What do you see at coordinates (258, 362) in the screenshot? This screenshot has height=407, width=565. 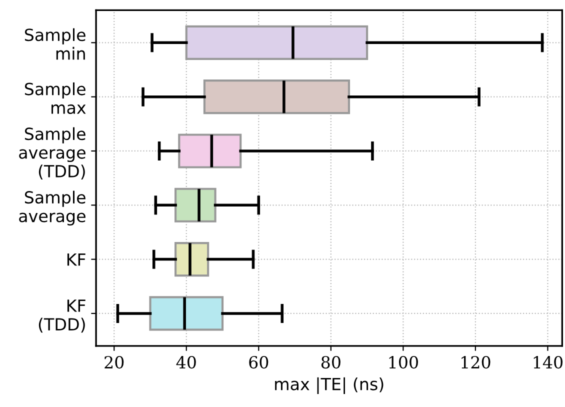 I see `x-tick-label: 60` at bounding box center [258, 362].